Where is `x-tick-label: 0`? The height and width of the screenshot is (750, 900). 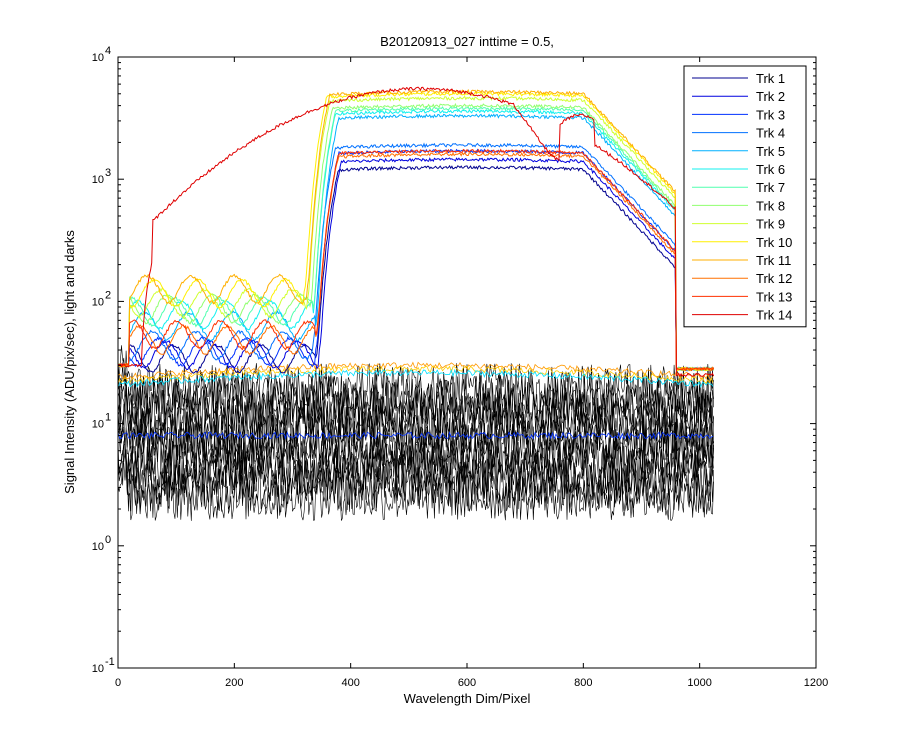
x-tick-label: 0 is located at coordinates (118, 683).